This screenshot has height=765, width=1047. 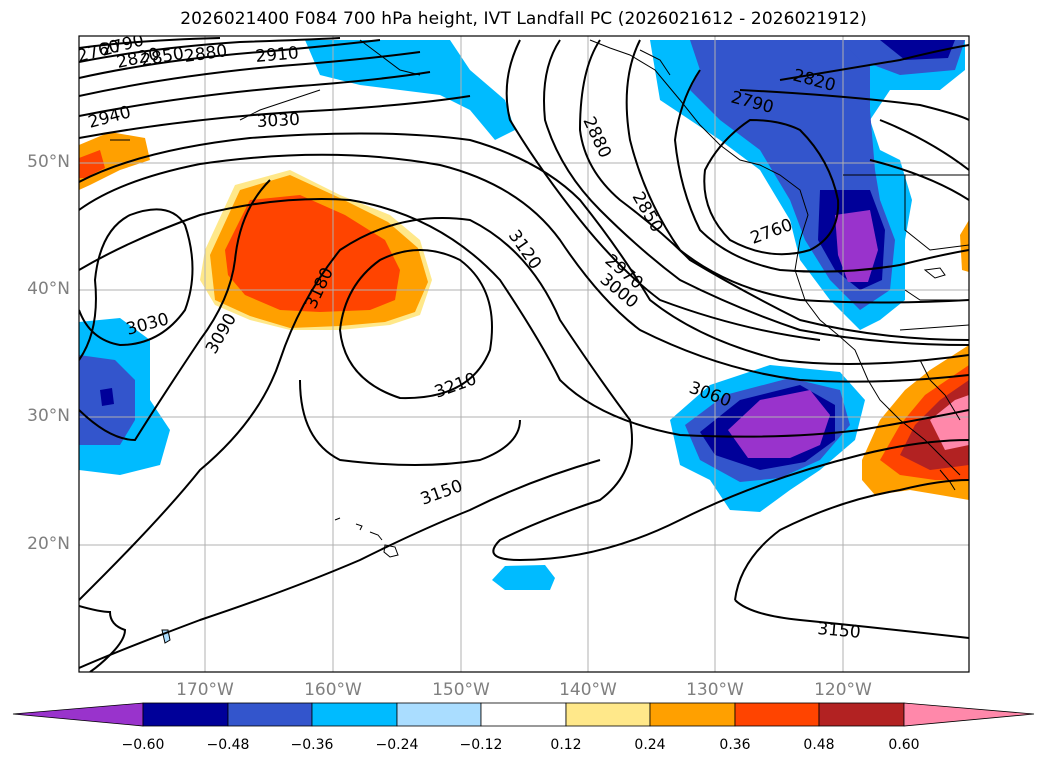 I want to click on colorbar-extend-low, so click(x=78, y=714).